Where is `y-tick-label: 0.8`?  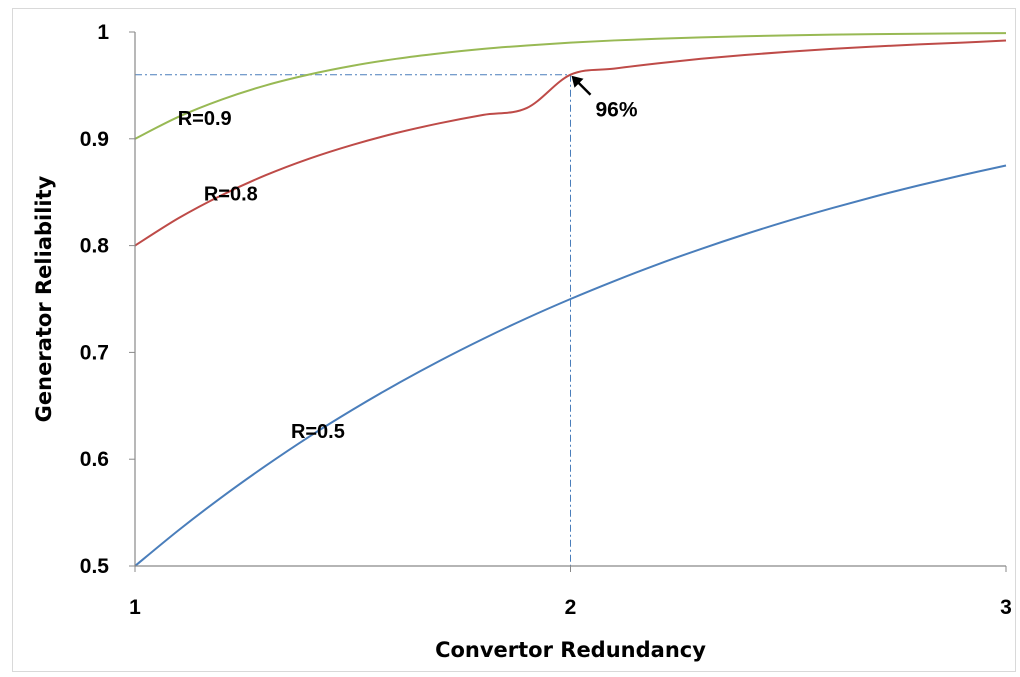
y-tick-label: 0.8 is located at coordinates (95, 246).